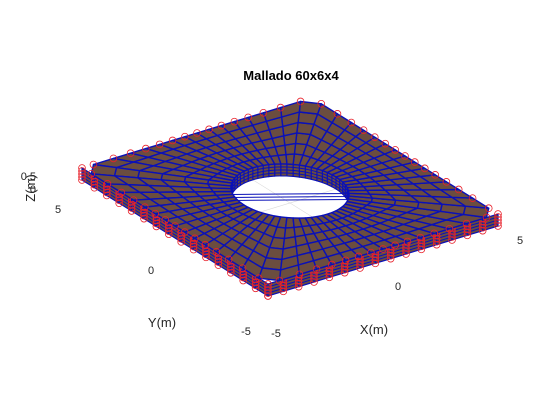 The image size is (560, 420). I want to click on x-tick-5: 5, so click(520, 241).